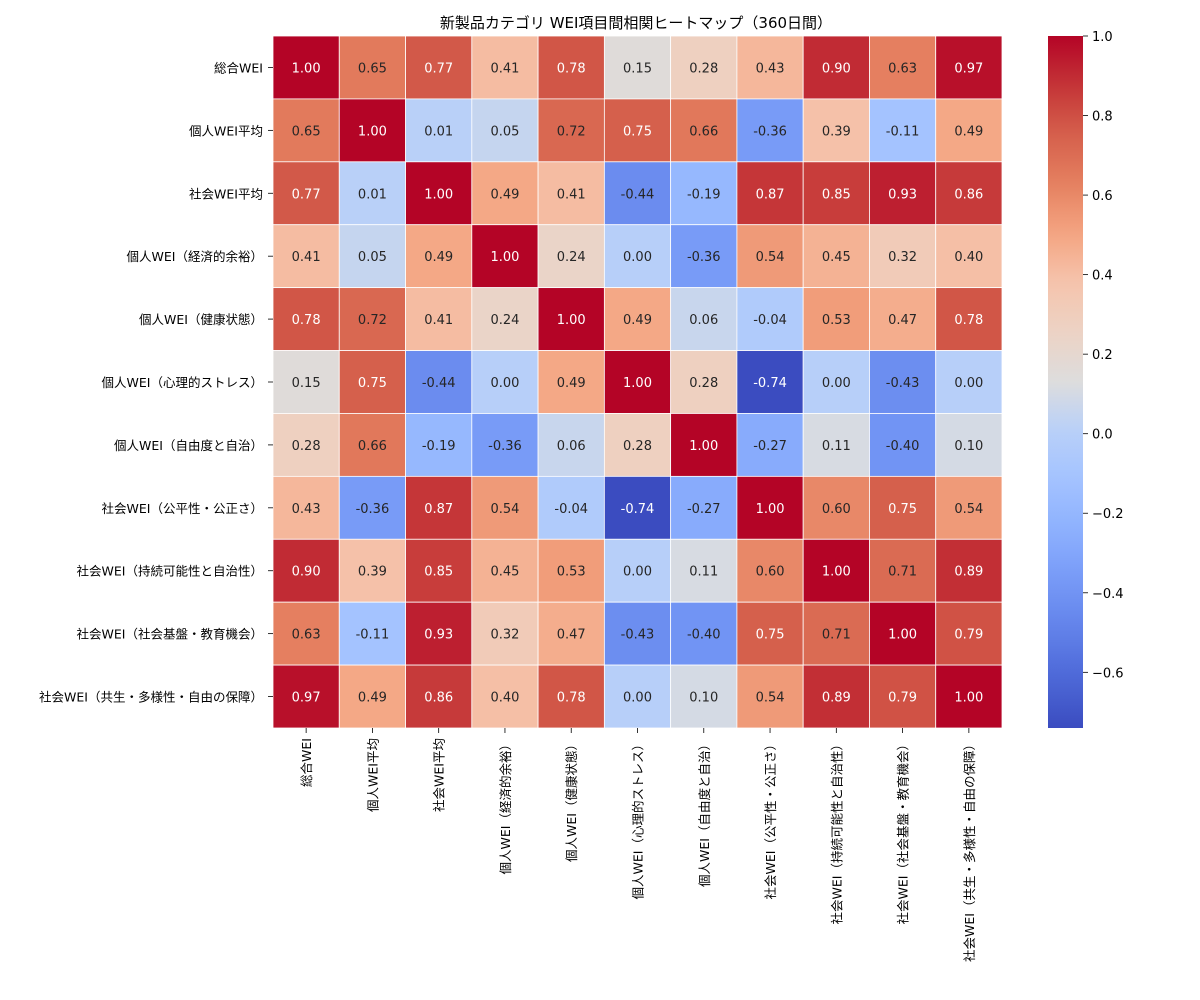 Image resolution: width=1200 pixels, height=1000 pixels. I want to click on y-tick-label: 個人WEI（自由度と自治）, so click(188, 445).